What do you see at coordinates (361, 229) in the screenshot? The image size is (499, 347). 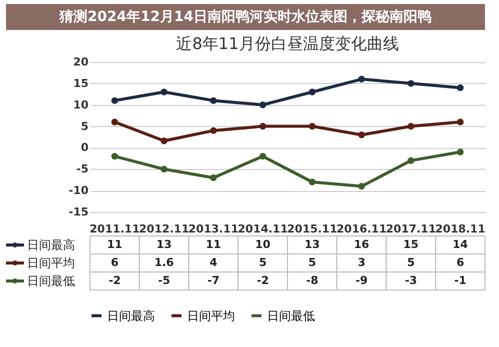 I see `x-tick-label: 2016.11` at bounding box center [361, 229].